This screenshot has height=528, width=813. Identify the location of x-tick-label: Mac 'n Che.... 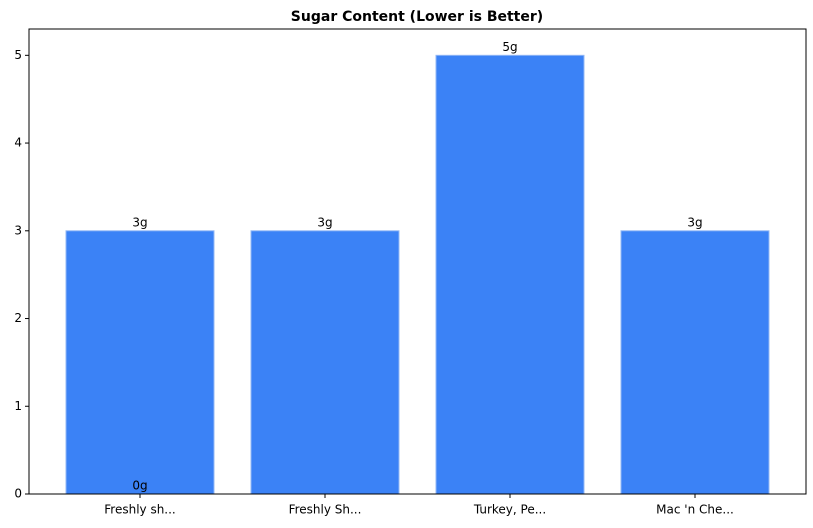
(695, 510).